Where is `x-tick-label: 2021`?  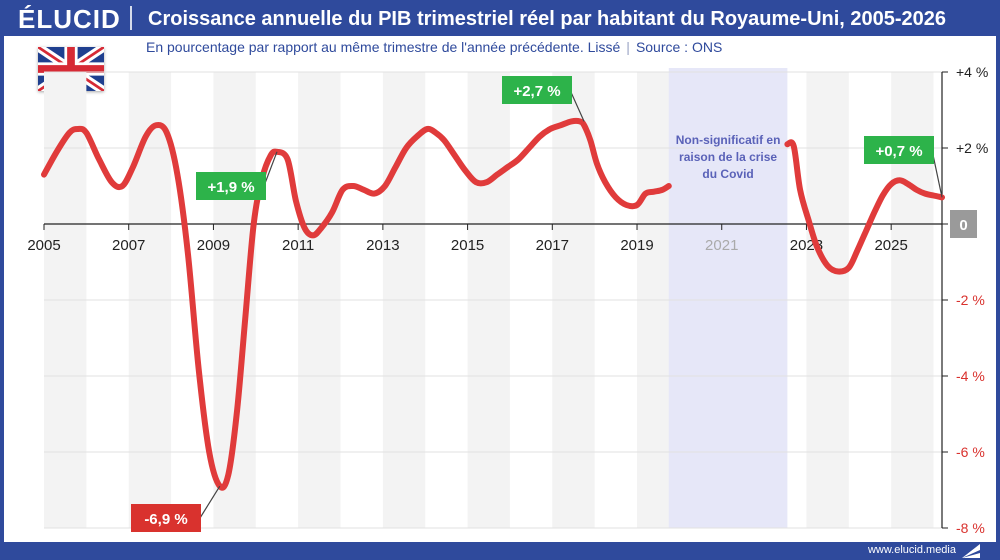 x-tick-label: 2021 is located at coordinates (721, 245).